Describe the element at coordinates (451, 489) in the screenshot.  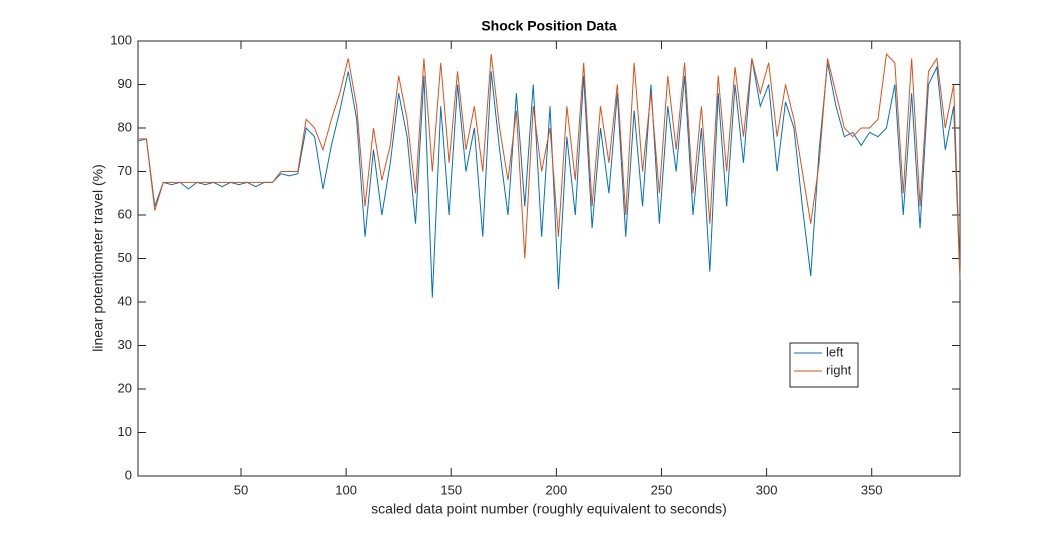
I see `x-tick-label: 150` at that location.